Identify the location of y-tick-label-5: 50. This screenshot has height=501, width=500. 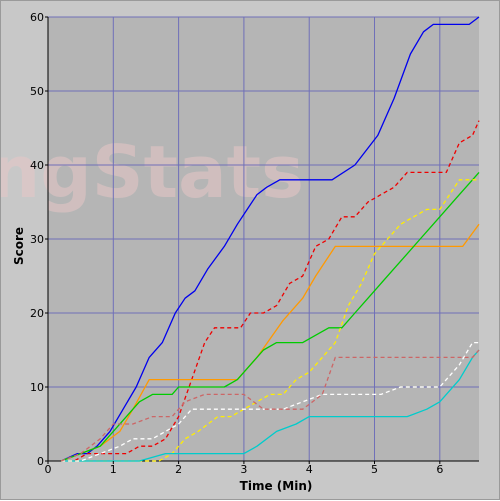
(37, 91).